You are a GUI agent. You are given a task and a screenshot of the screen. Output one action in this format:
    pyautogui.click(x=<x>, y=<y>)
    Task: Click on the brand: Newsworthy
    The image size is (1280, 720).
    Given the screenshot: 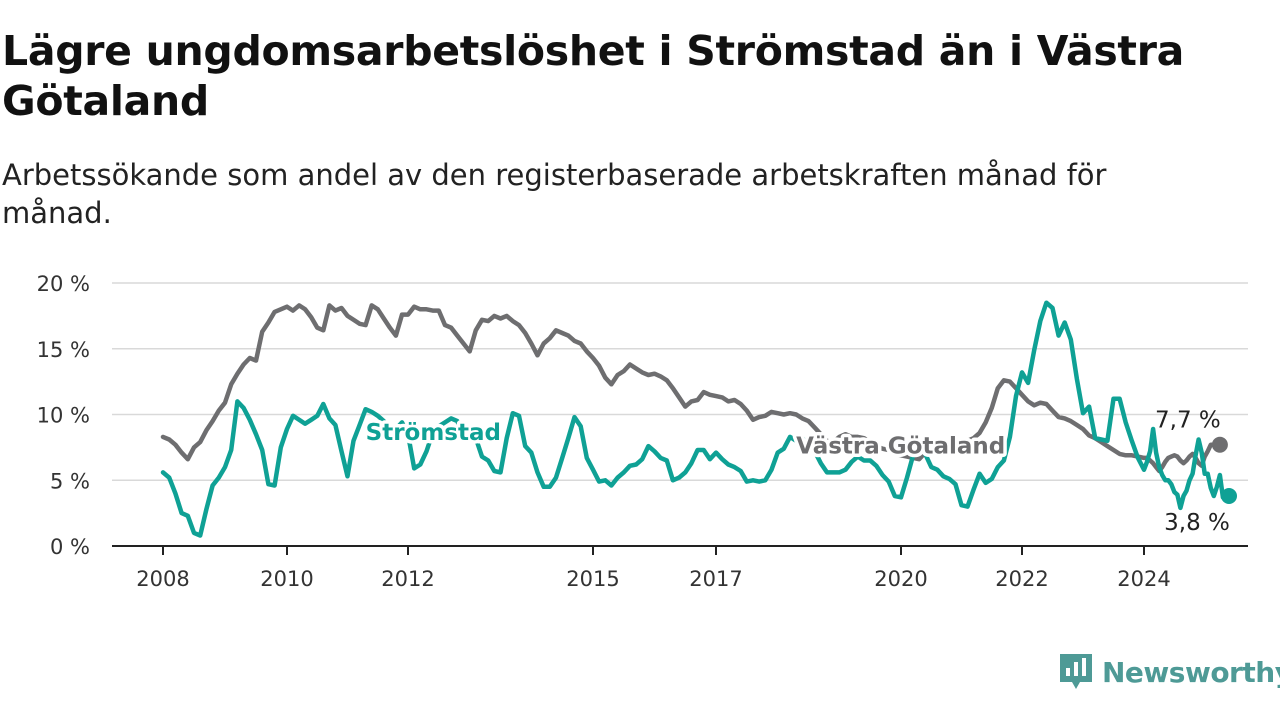 What is the action you would take?
    pyautogui.click(x=1169, y=672)
    